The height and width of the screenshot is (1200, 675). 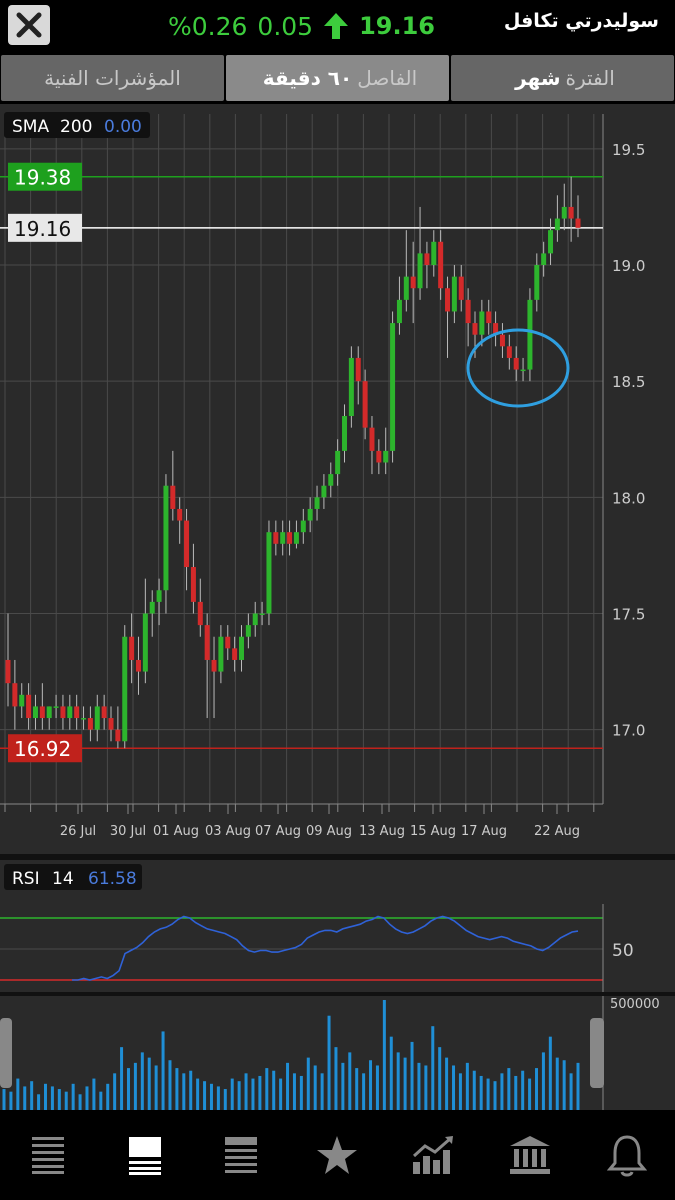 What do you see at coordinates (597, 1053) in the screenshot?
I see `right-scroll-handle` at bounding box center [597, 1053].